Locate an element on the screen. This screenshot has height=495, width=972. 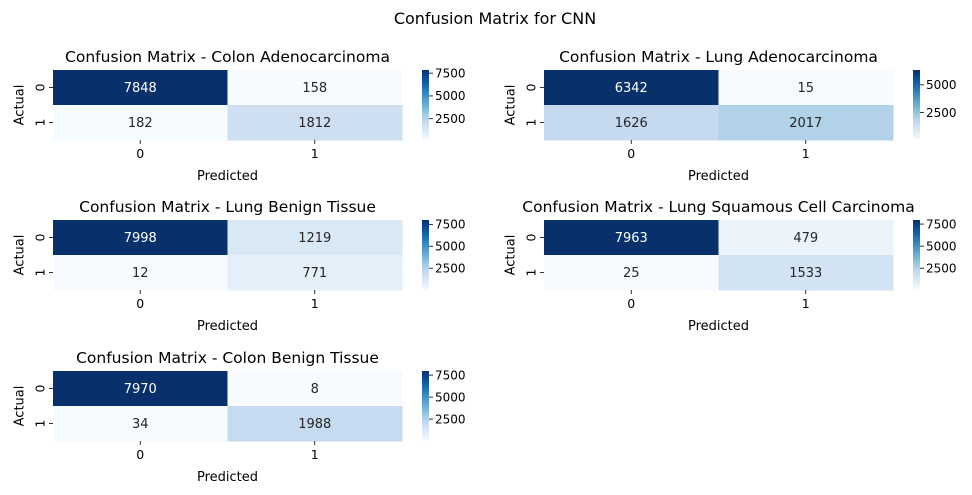
cell-value-label: 1988 is located at coordinates (314, 424).